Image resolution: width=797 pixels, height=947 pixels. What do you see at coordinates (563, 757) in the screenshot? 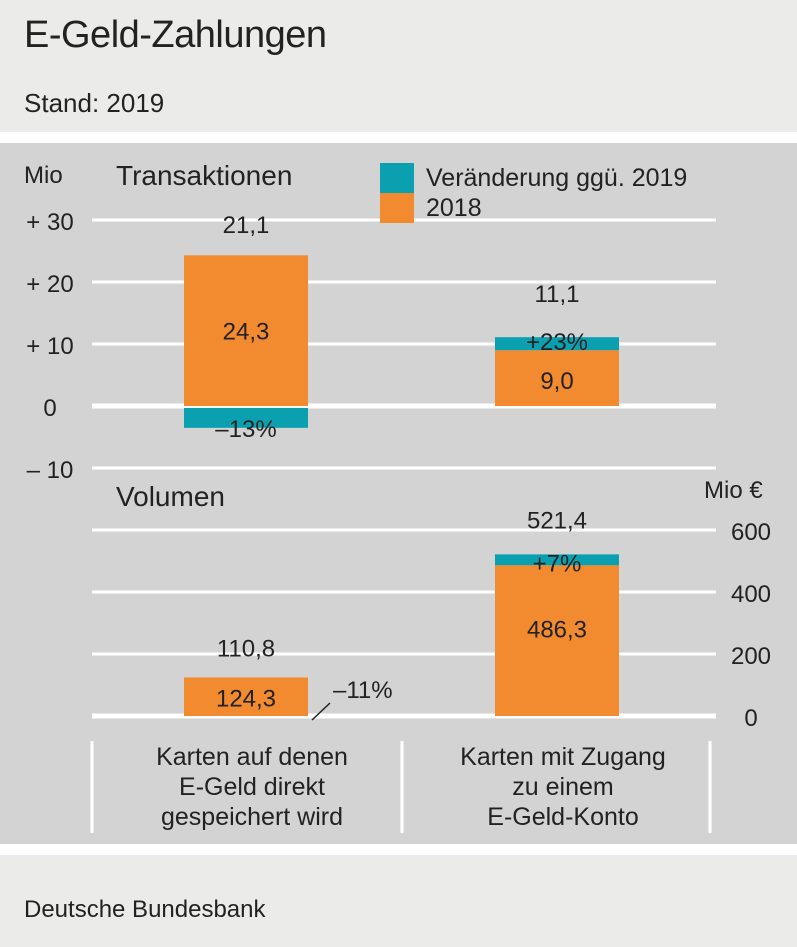
I see `category-label-line: Karten mit Zugang` at bounding box center [563, 757].